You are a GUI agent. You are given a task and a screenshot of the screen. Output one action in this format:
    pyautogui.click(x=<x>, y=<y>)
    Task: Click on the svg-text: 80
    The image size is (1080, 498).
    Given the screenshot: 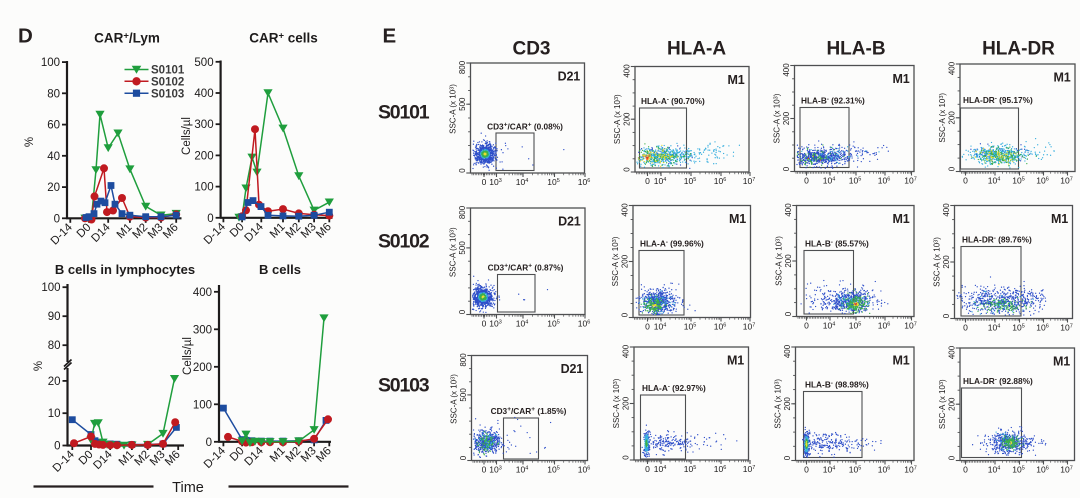 What is the action you would take?
    pyautogui.click(x=53, y=94)
    